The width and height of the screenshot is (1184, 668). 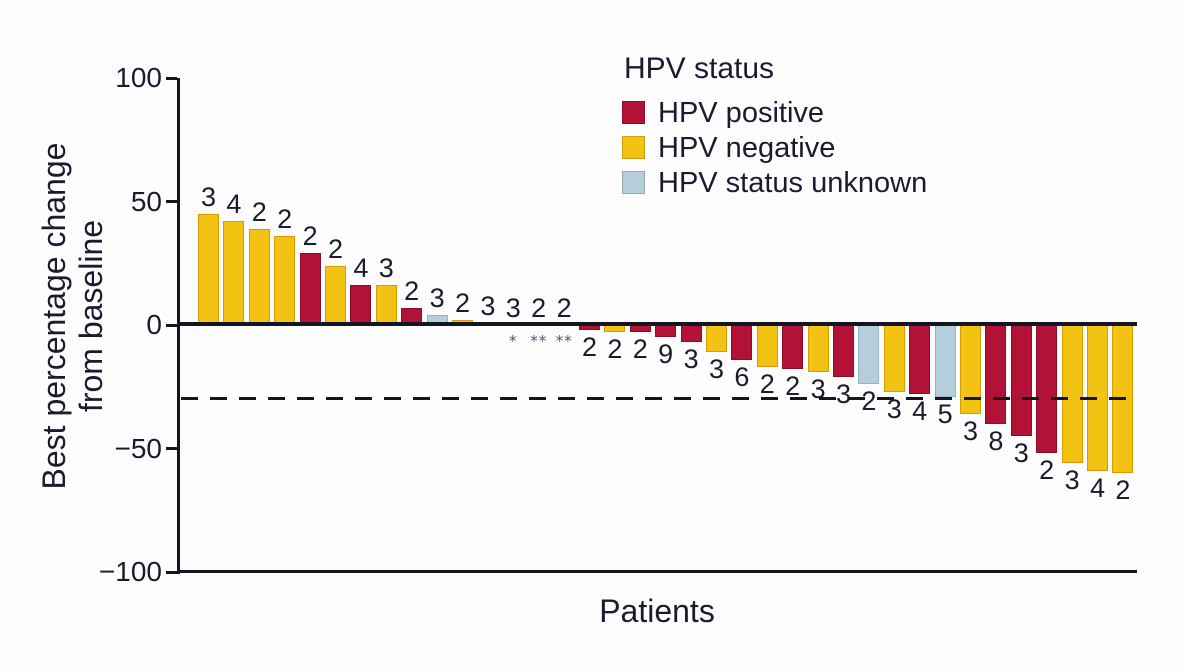 I want to click on bar-value-label: 5, so click(x=945, y=413).